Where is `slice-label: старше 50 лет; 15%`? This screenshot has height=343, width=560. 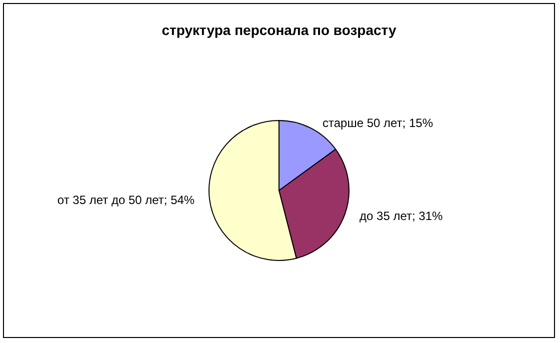
slice-label: старше 50 лет; 15% is located at coordinates (378, 123).